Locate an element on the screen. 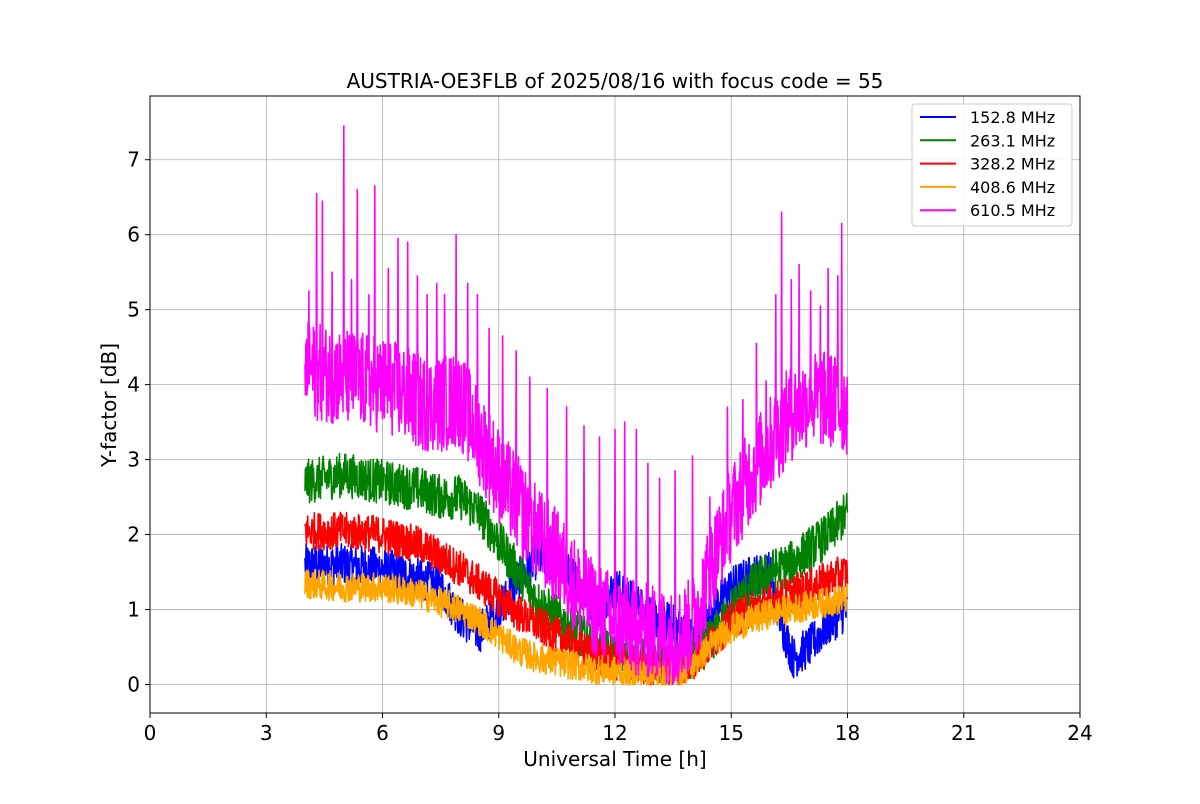  x-tick-label: 24 is located at coordinates (1079, 733).